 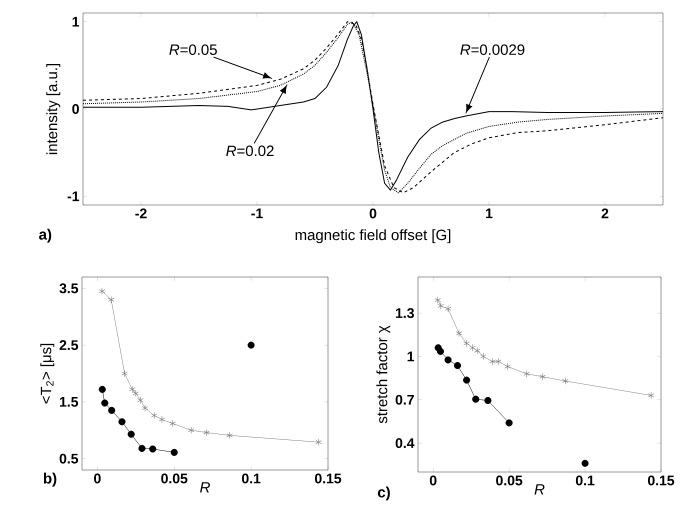 I want to click on y-tick-label: -1, so click(x=74, y=196).